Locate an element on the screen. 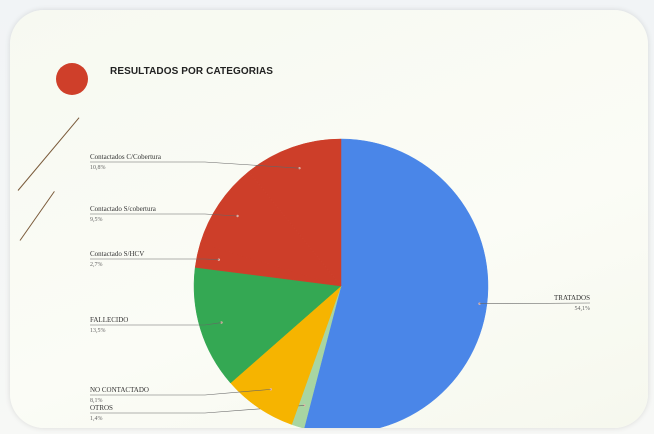  slice-value-label: 54,1% is located at coordinates (583, 309).